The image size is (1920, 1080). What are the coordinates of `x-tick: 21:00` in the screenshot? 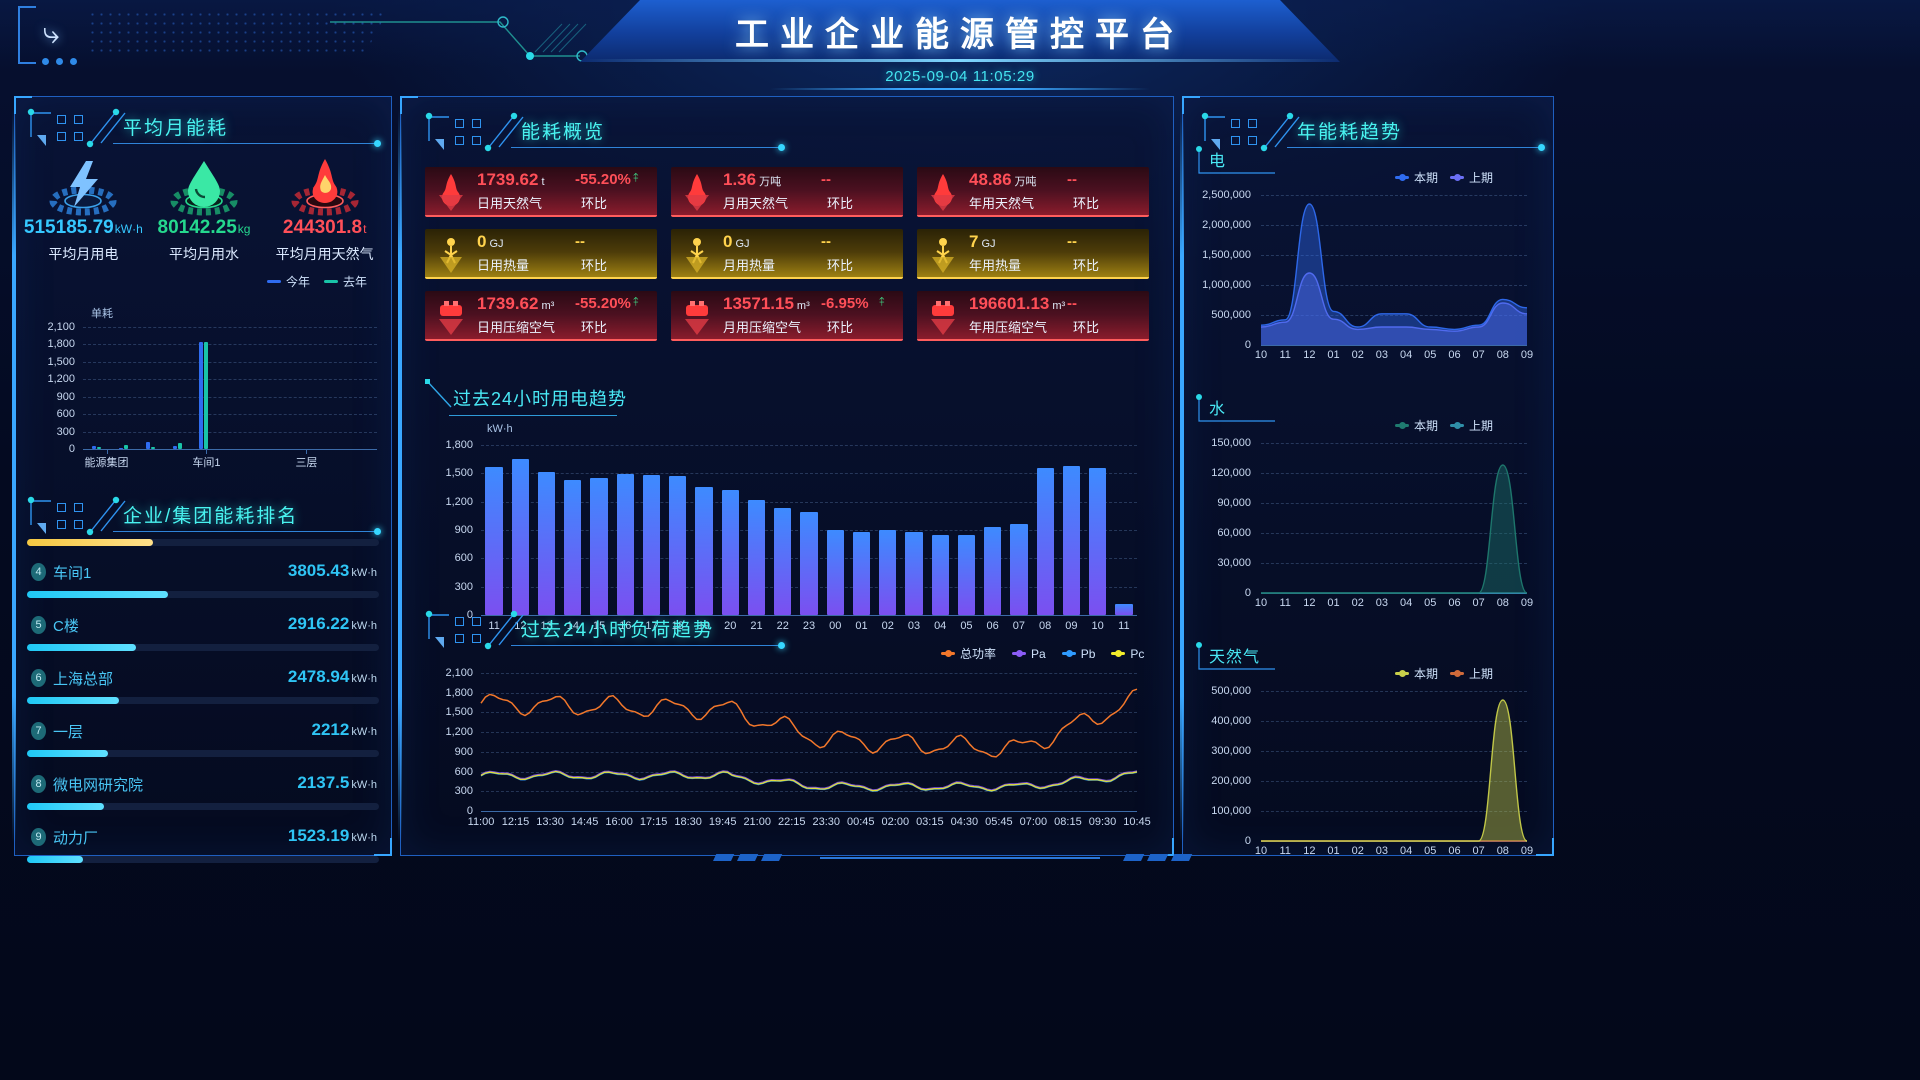 It's located at (757, 822).